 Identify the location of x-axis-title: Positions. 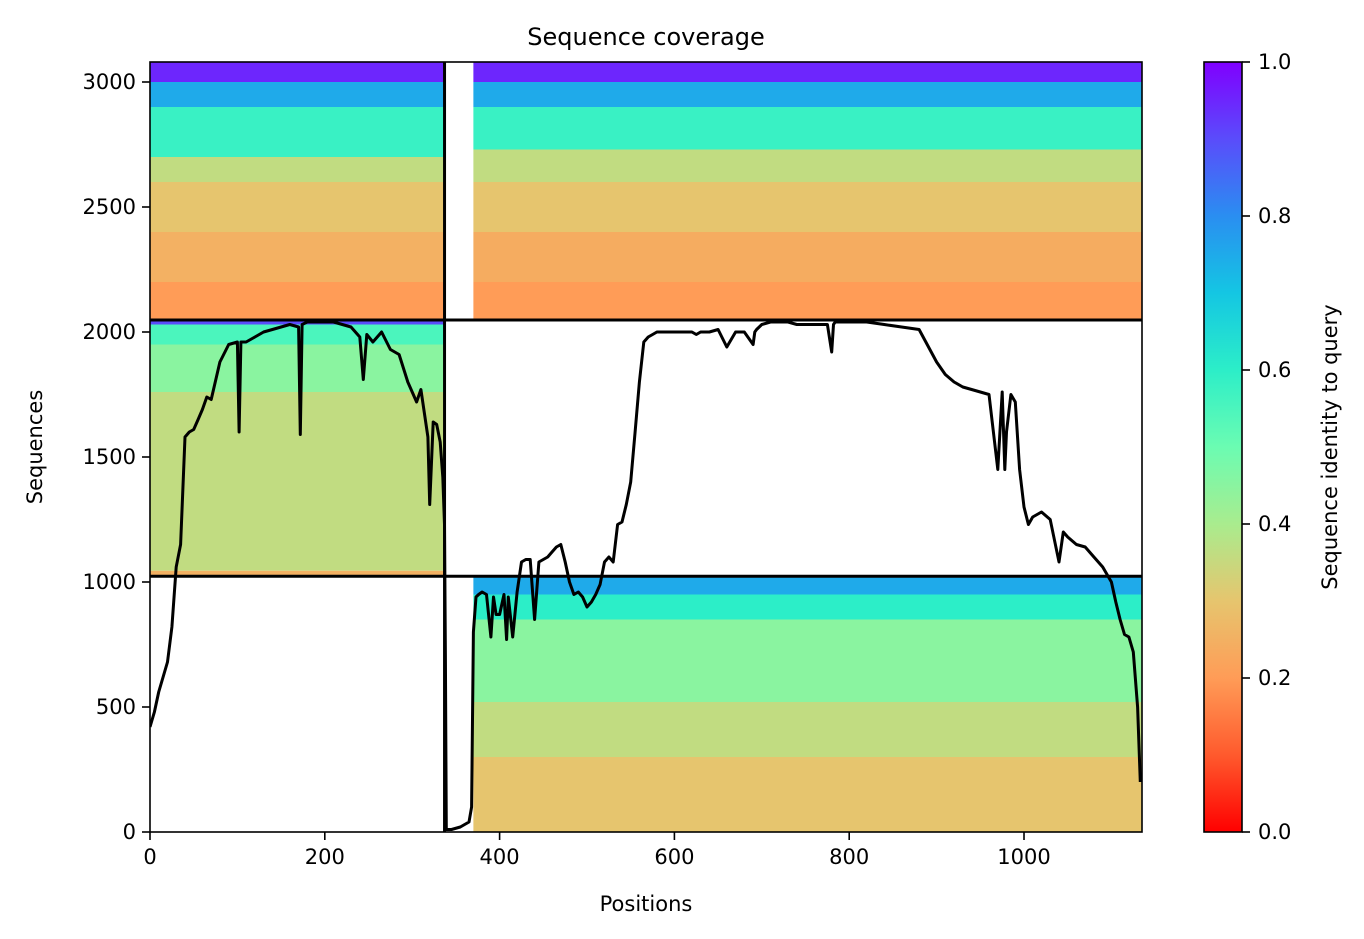
(646, 904).